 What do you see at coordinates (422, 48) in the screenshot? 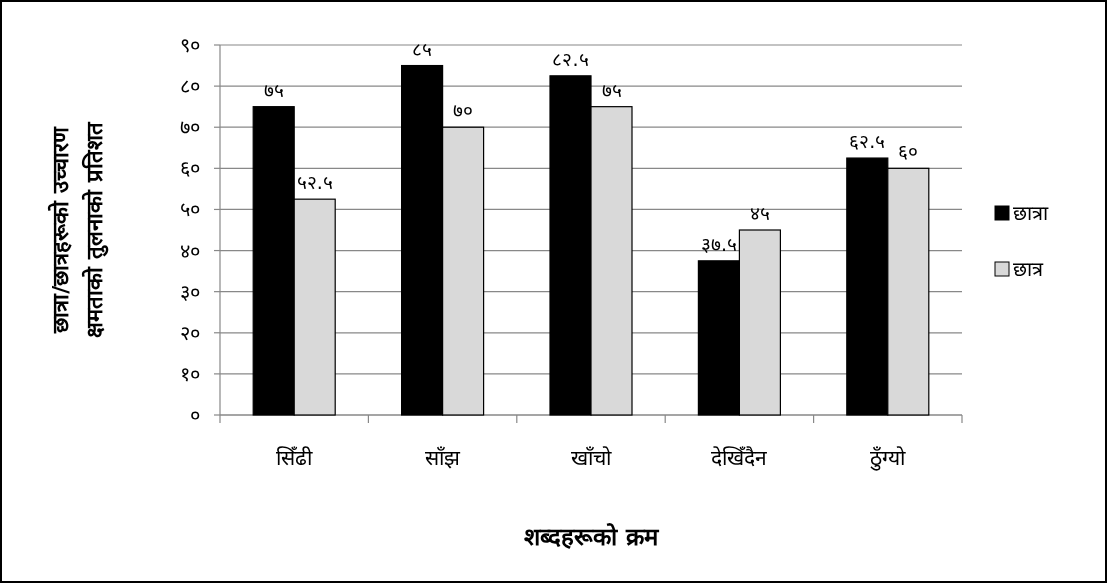
I see `data-label: ८५` at bounding box center [422, 48].